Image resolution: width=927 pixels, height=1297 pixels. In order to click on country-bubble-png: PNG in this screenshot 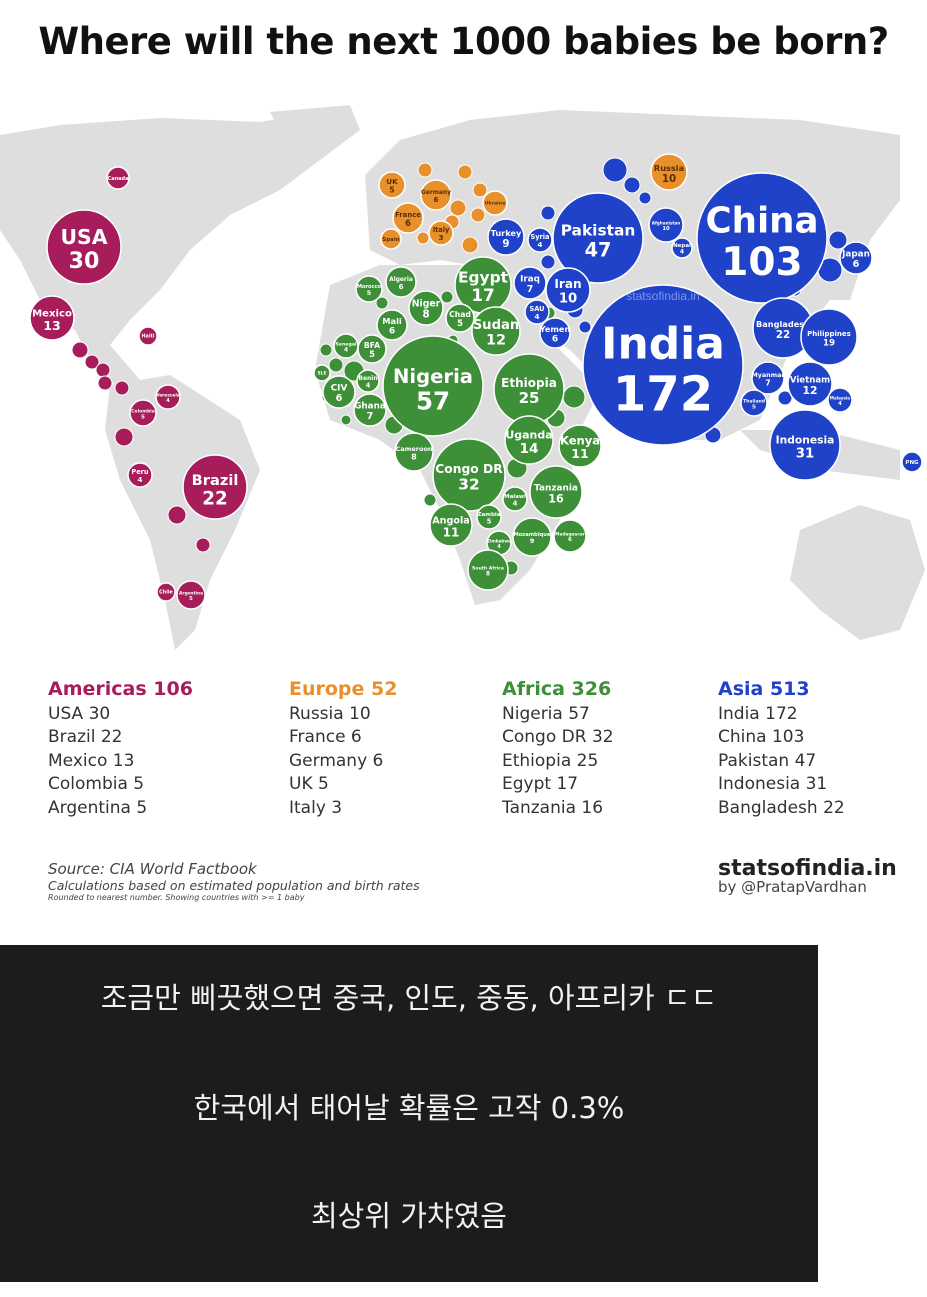, I will do `click(912, 462)`.